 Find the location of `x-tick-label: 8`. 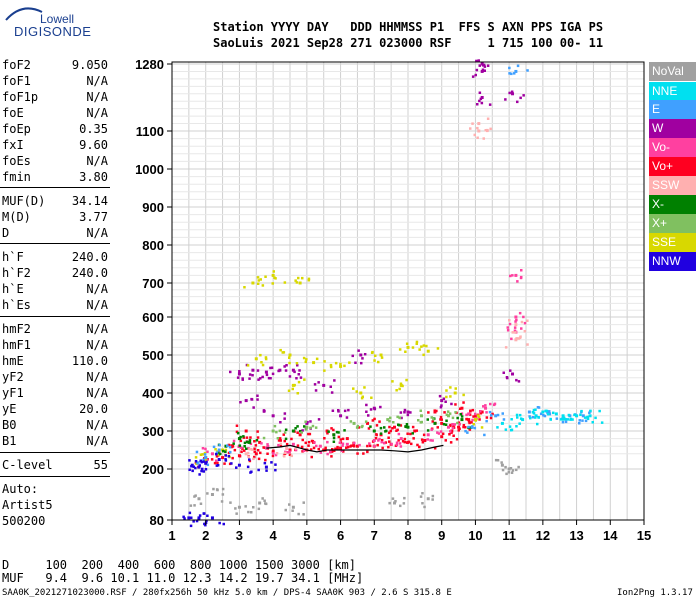

x-tick-label: 8 is located at coordinates (407, 535).